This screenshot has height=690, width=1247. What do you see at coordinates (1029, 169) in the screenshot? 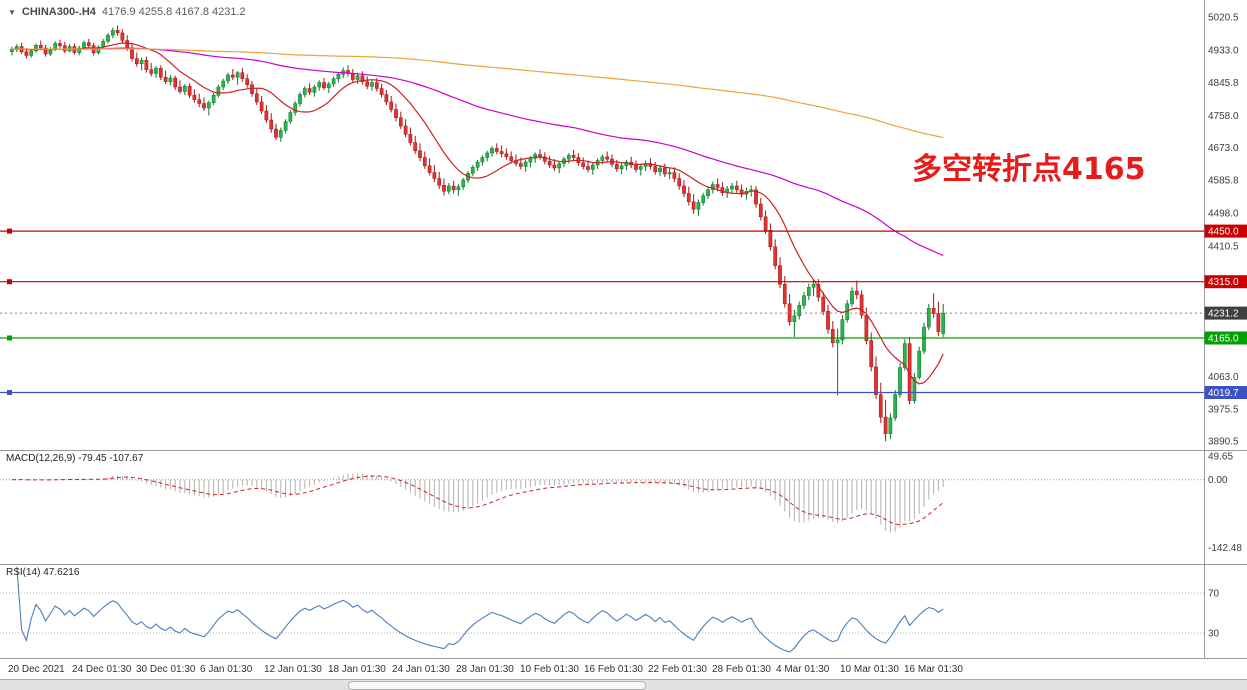
I see `annotation-text: 多空转折点4165` at bounding box center [1029, 169].